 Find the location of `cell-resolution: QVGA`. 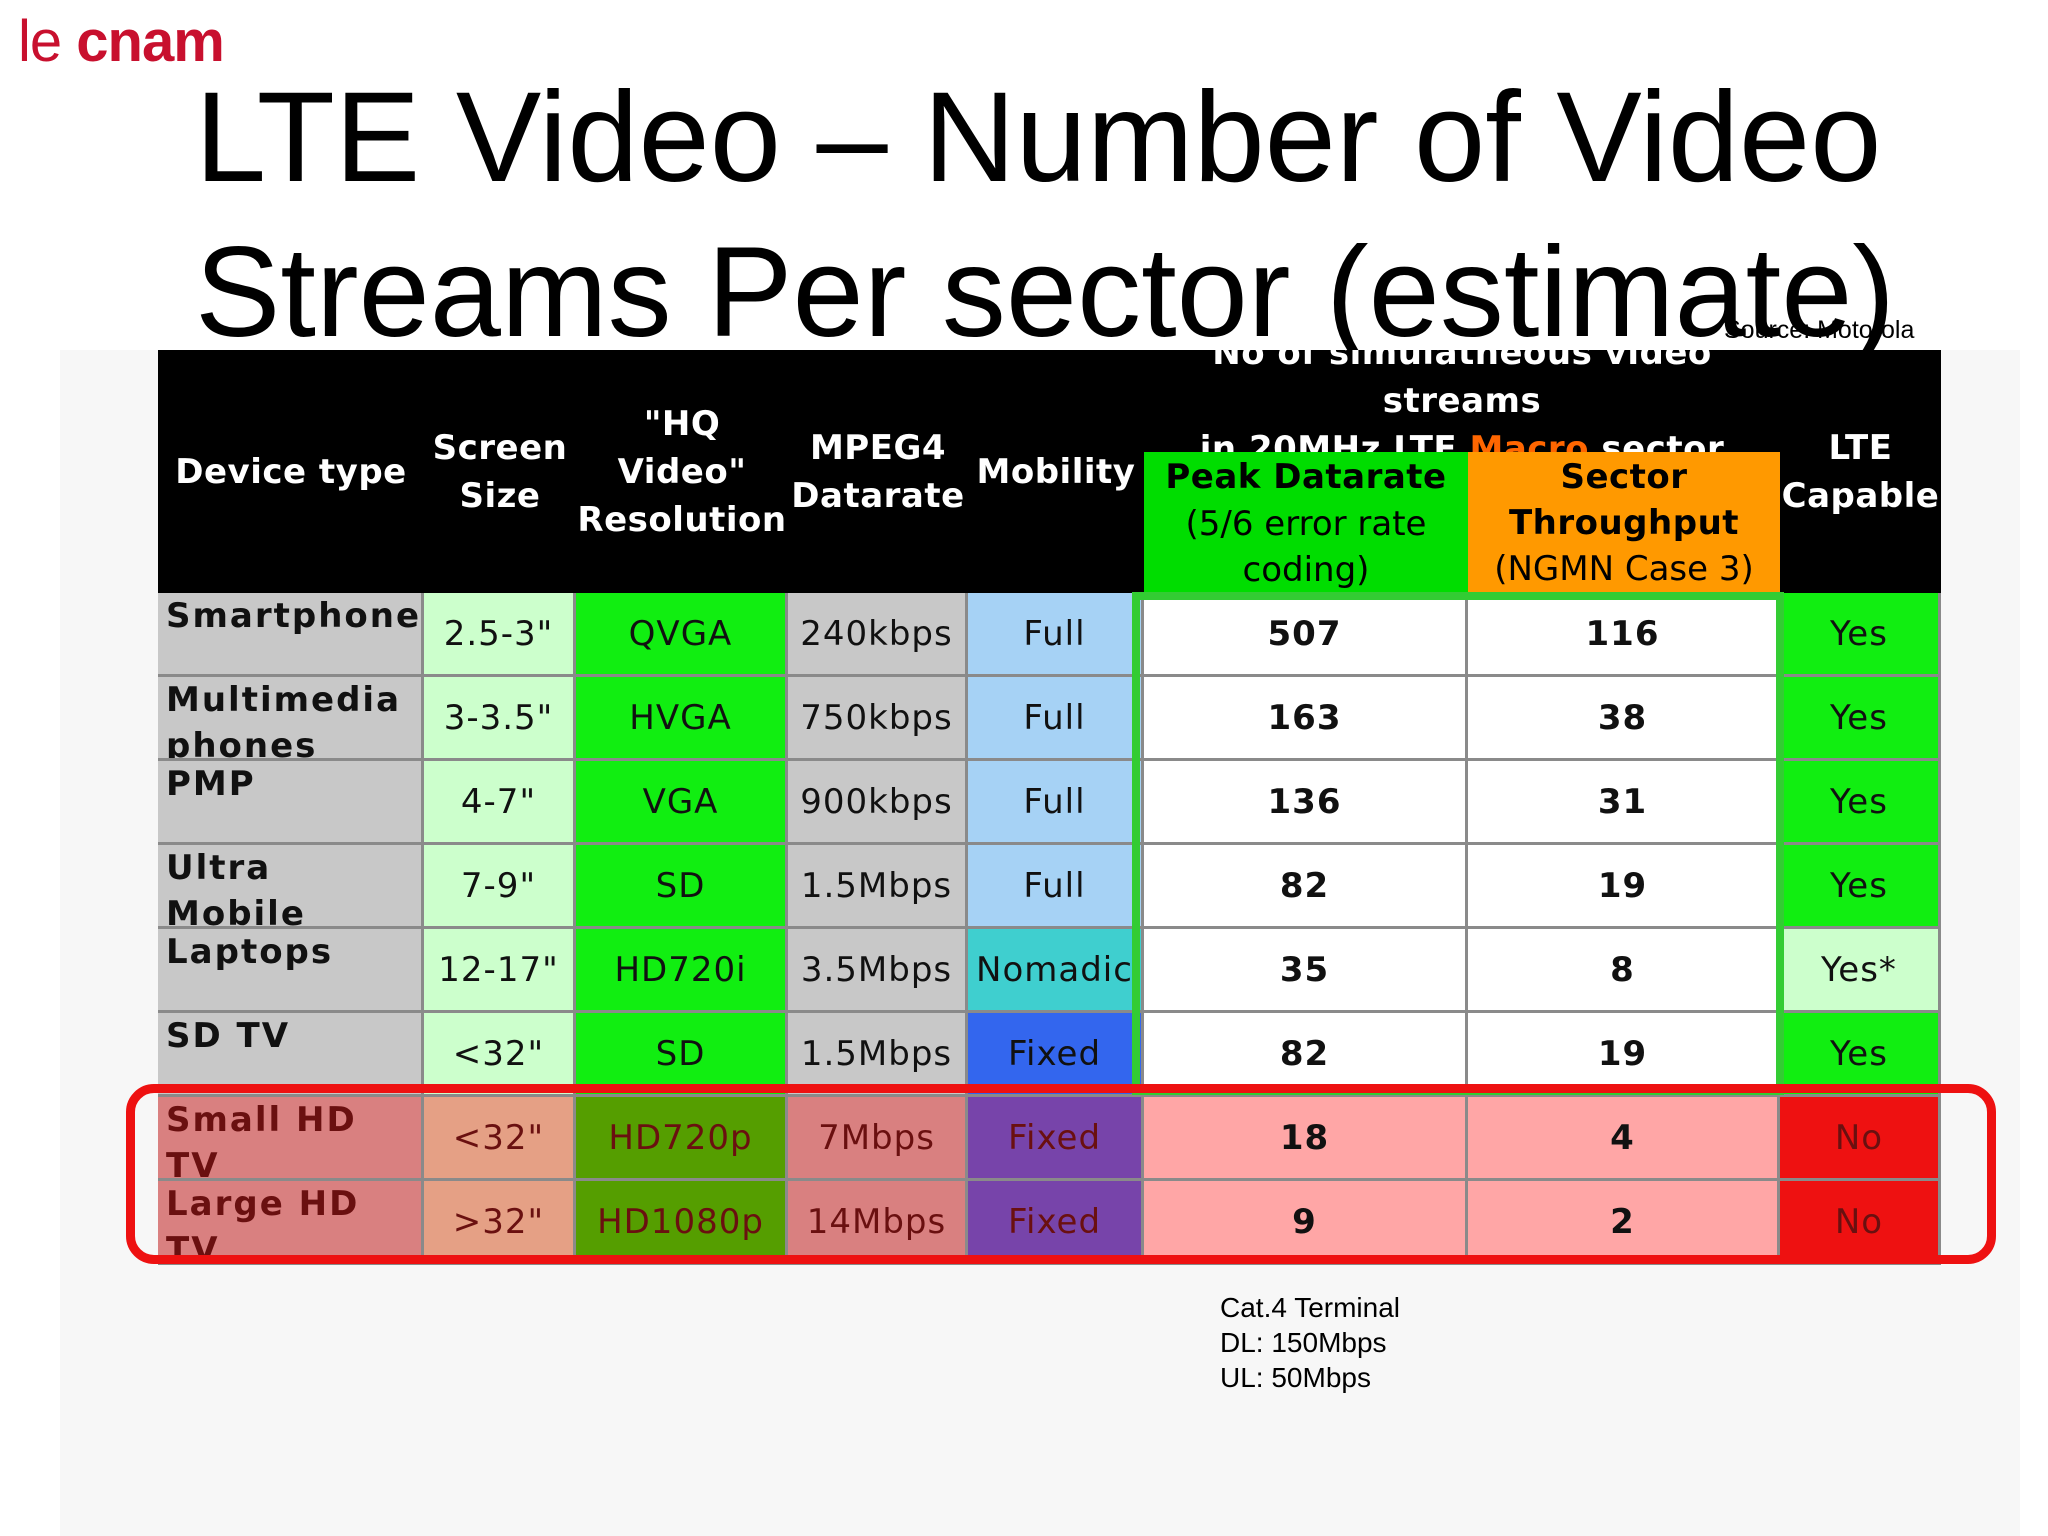

cell-resolution: QVGA is located at coordinates (682, 635).